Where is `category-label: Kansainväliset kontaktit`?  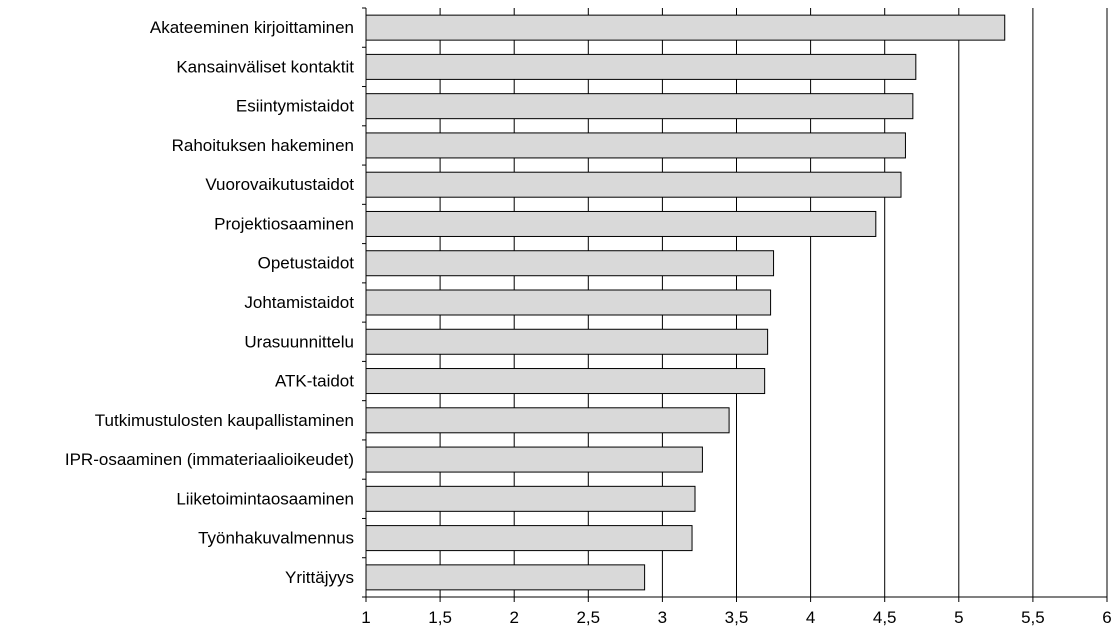
category-label: Kansainväliset kontaktit is located at coordinates (265, 66).